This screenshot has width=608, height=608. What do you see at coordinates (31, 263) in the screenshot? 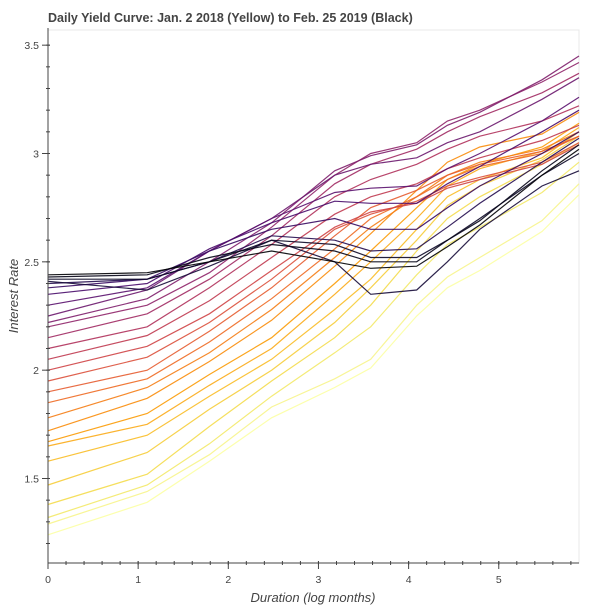
I see `y-tick-label: 2.5` at bounding box center [31, 263].